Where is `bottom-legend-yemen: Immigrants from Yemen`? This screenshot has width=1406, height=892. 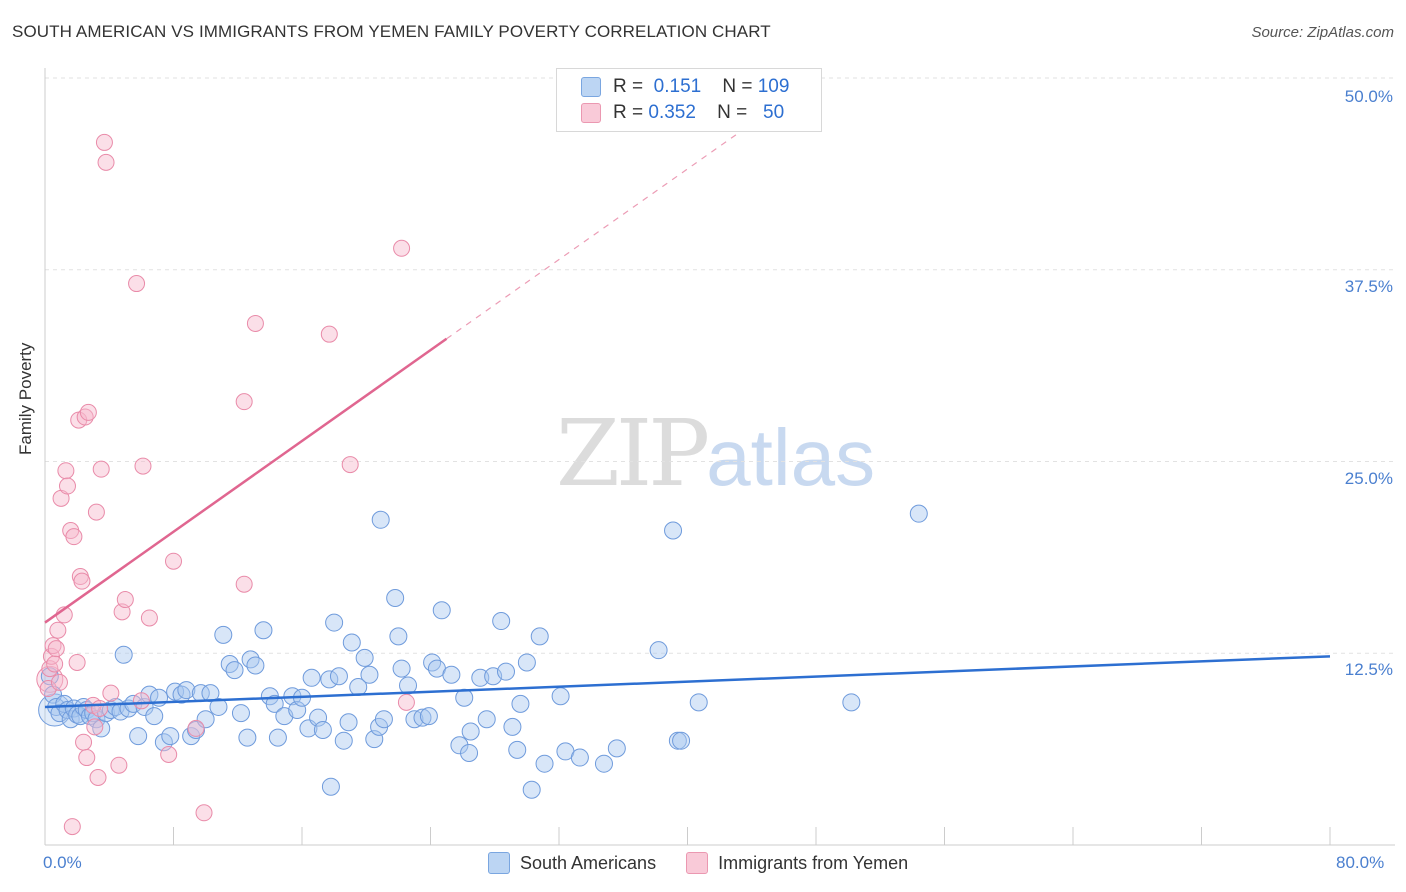 bottom-legend-yemen: Immigrants from Yemen is located at coordinates (797, 863).